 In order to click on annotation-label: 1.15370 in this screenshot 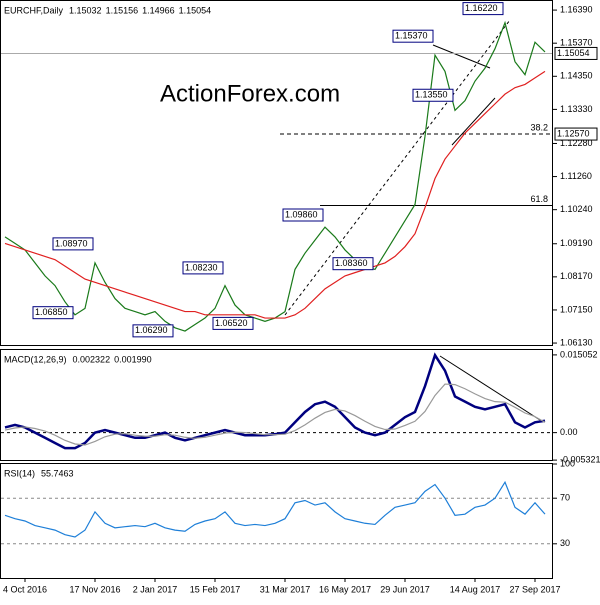, I will do `click(411, 36)`.